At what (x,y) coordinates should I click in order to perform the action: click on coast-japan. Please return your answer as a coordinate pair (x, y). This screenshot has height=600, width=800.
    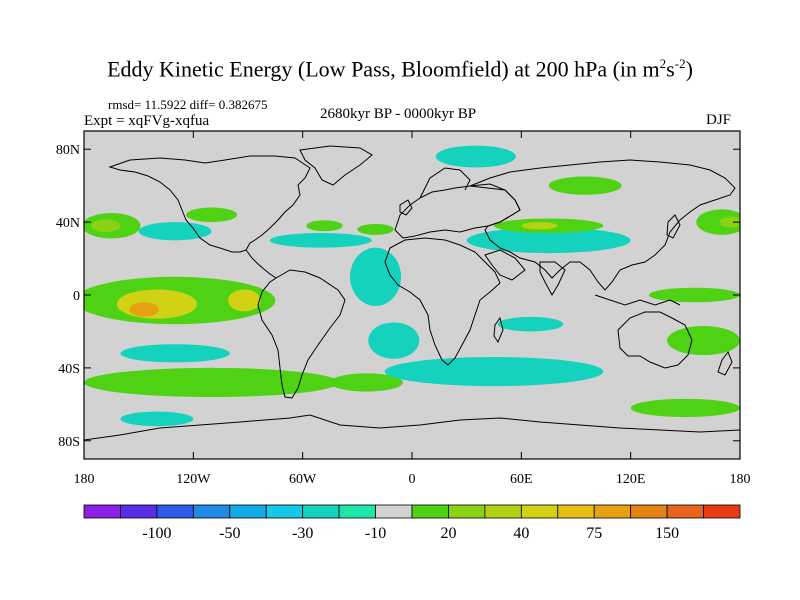
    Looking at the image, I should click on (673, 226).